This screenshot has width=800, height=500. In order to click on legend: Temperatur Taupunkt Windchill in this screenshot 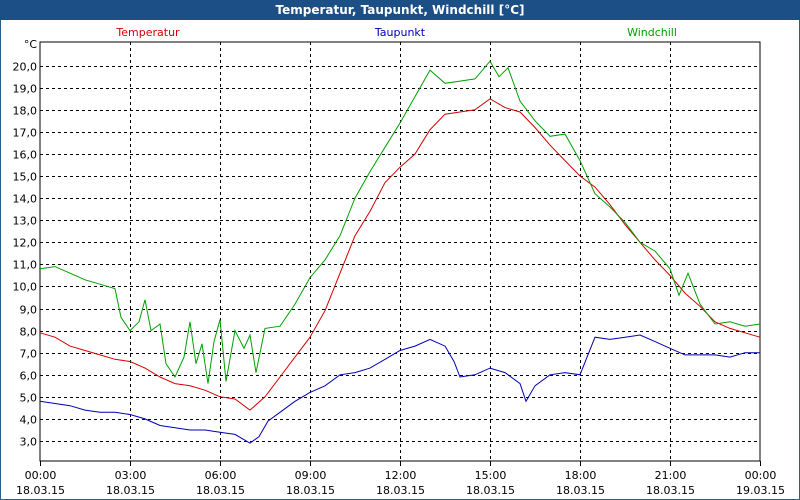, I will do `click(396, 32)`.